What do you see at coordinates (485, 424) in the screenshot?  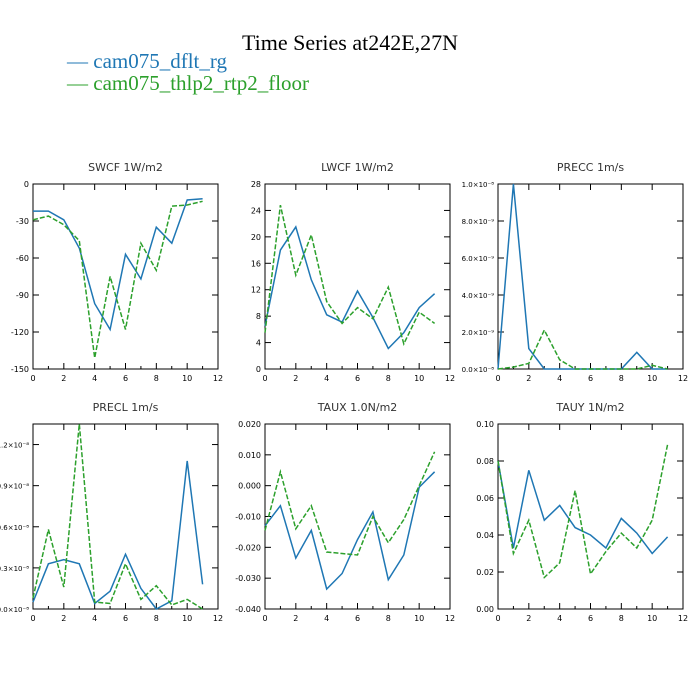 I see `y-tick-label: 0.10` at bounding box center [485, 424].